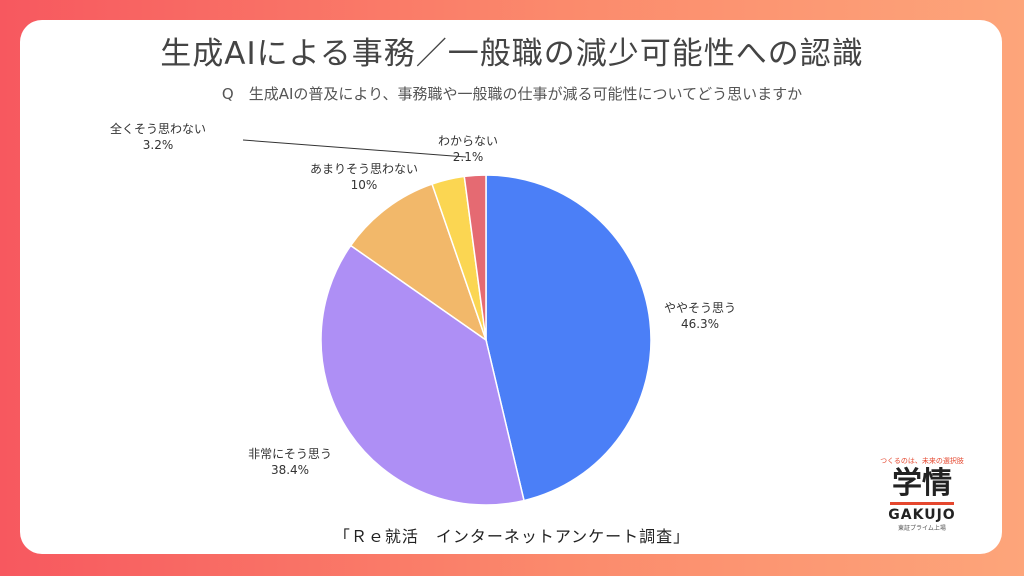 The width and height of the screenshot is (1024, 576). Describe the element at coordinates (922, 461) in the screenshot. I see `logo-tagline: つくるのは、未来の選択肢` at that location.